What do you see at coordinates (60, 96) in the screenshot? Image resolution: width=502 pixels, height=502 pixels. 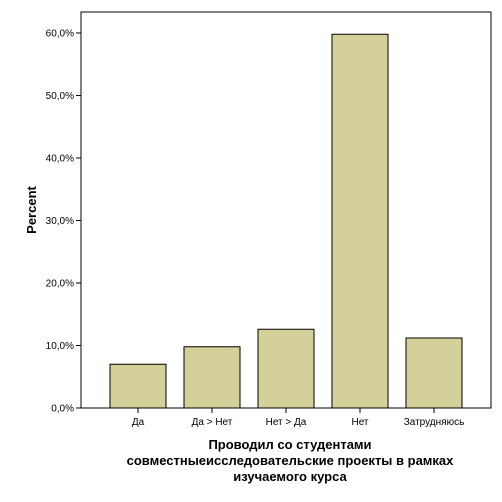 I see `y-tick-label: 50,0%` at bounding box center [60, 96].